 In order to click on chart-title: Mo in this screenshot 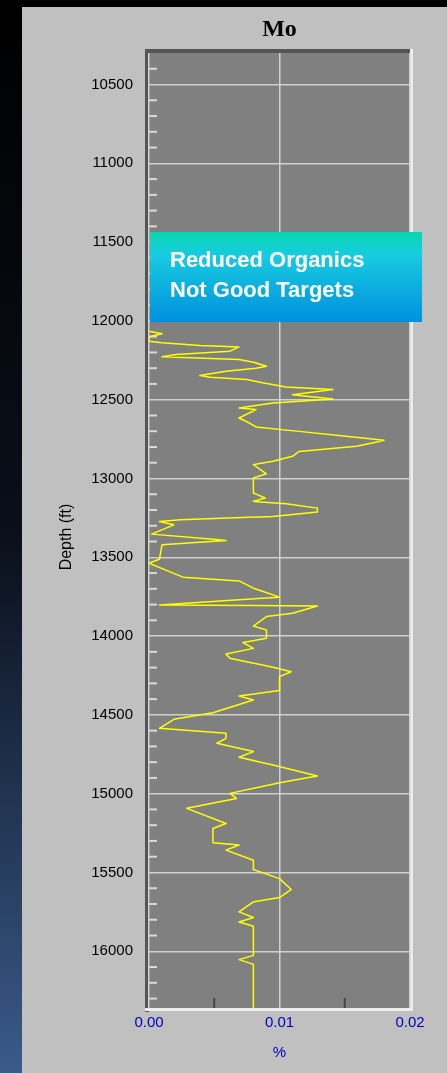, I will do `click(279, 28)`.